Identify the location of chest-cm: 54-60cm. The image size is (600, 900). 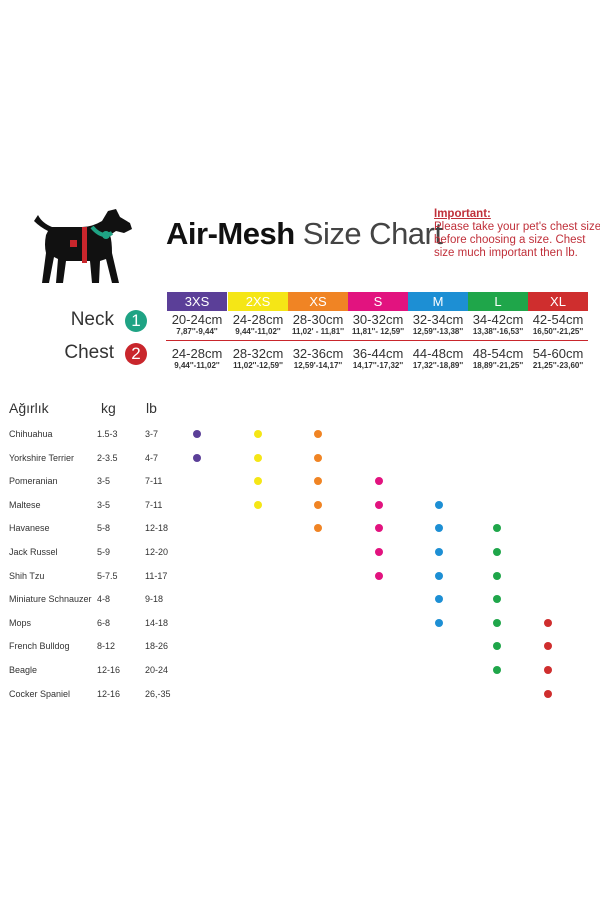
(558, 353).